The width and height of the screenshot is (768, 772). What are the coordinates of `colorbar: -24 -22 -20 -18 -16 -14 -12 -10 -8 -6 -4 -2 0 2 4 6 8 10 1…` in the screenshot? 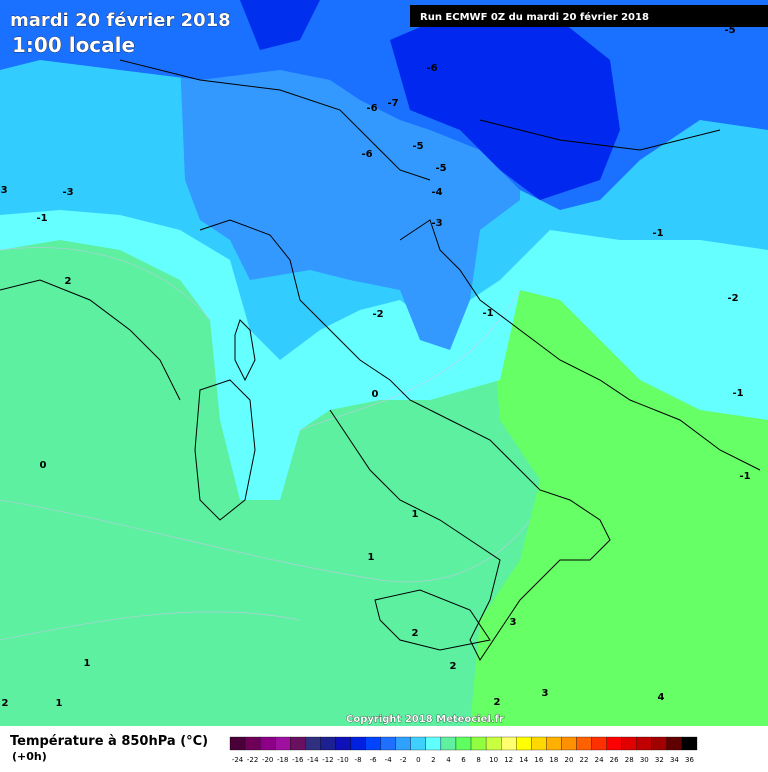 It's located at (463, 750).